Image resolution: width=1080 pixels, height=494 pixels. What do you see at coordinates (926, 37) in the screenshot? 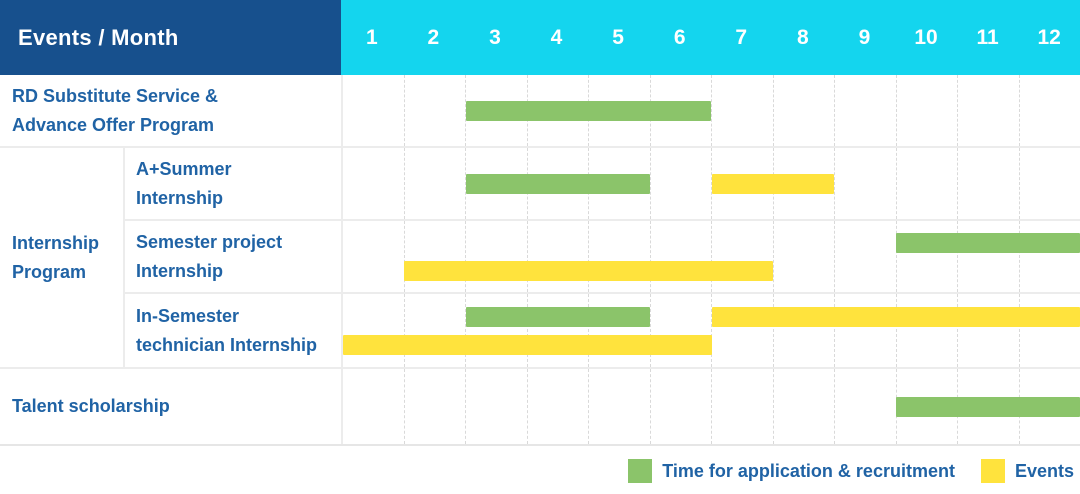
I see `month-header-10: 10` at bounding box center [926, 37].